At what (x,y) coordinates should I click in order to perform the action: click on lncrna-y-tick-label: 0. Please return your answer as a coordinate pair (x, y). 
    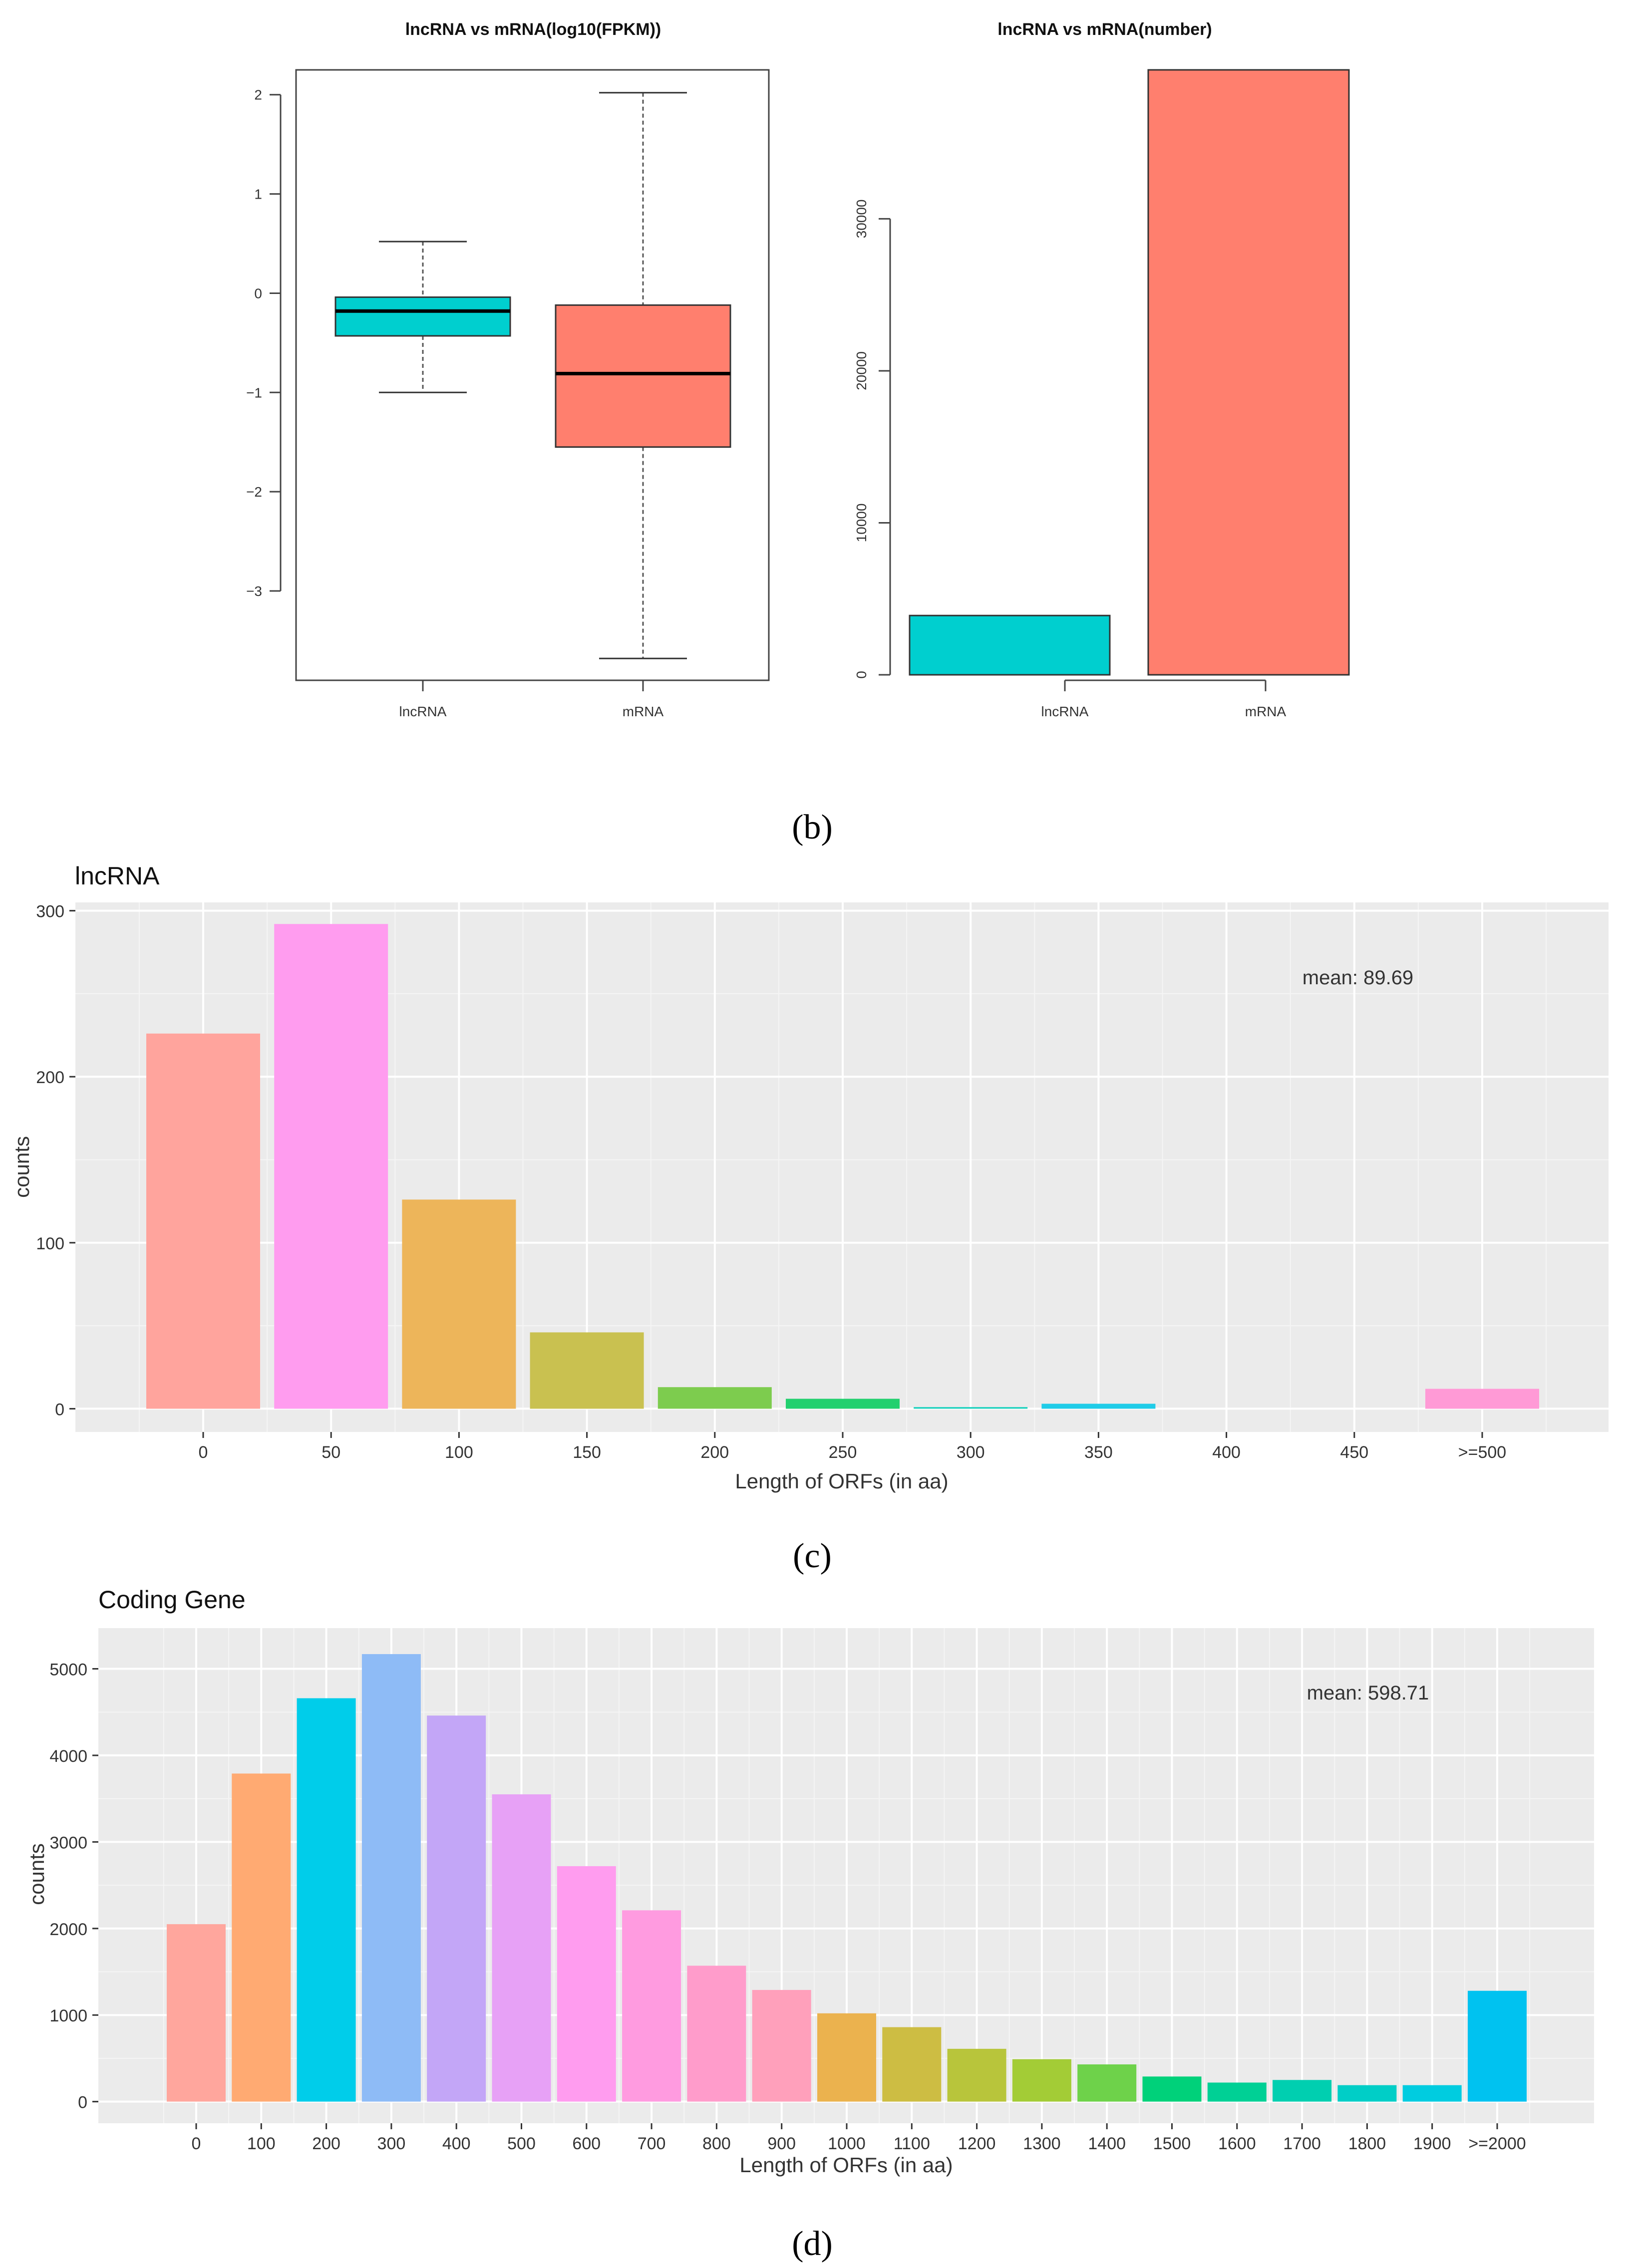
    Looking at the image, I should click on (59, 1409).